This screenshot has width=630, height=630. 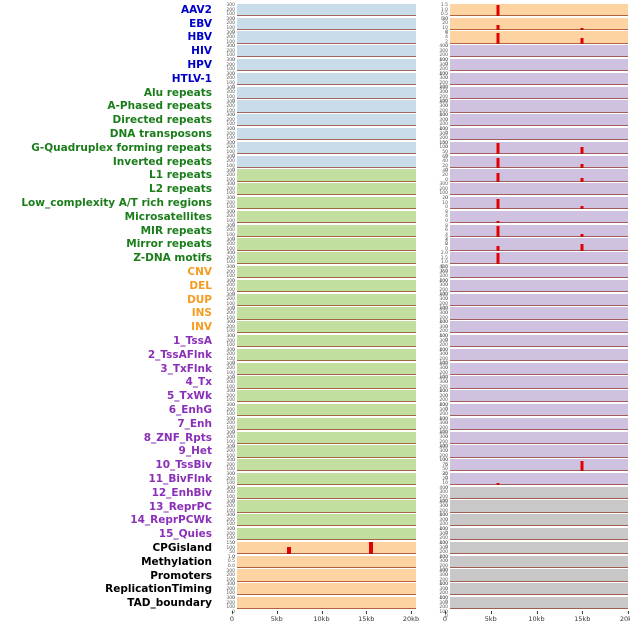 I want to click on track-row: Methylation 1.0 0.5 0.0 400 300 200 100 0, so click(x=314, y=566).